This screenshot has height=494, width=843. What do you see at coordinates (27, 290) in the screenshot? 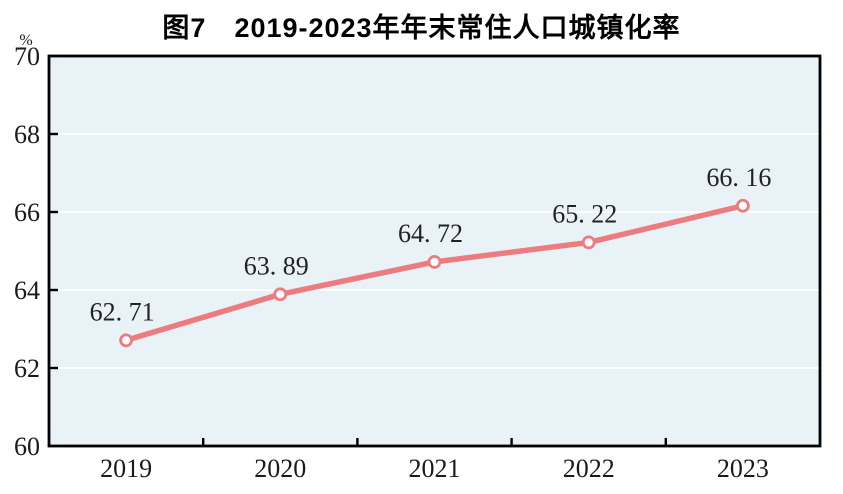
I see `y-tick-label: 64` at bounding box center [27, 290].